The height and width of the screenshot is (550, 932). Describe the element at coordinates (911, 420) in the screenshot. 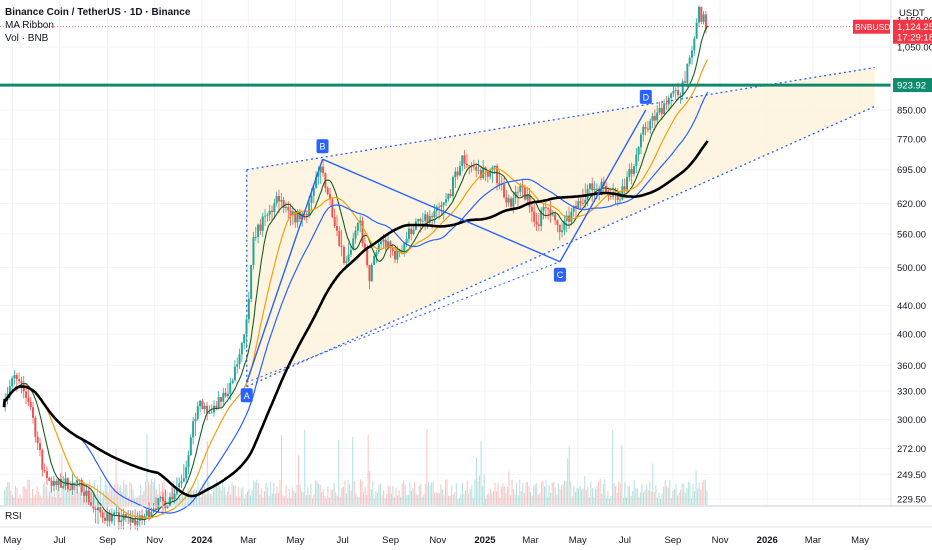

I see `price-tick-label: 300.00` at that location.